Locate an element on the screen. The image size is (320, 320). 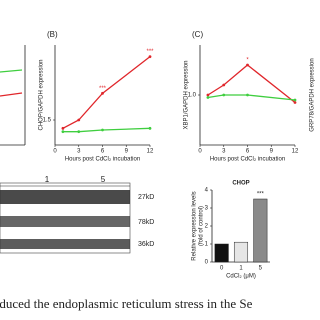
y-axis-label: (fold of control) is located at coordinates (202, 226).